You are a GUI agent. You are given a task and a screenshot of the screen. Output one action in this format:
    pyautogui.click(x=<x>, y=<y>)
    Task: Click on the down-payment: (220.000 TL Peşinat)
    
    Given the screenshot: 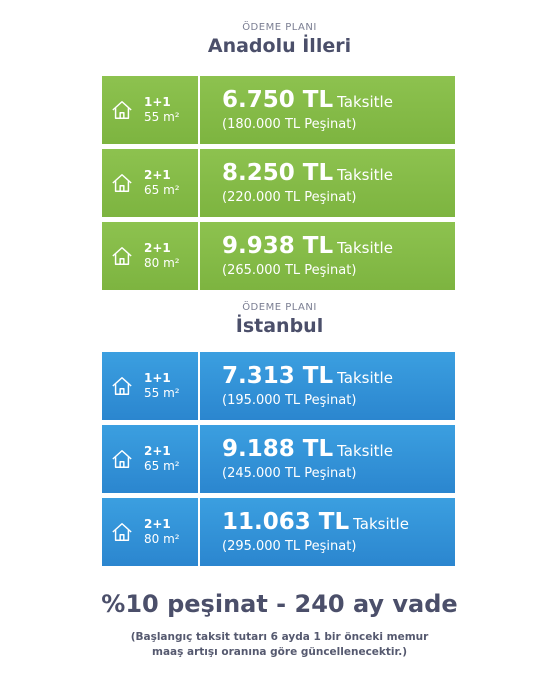 What is the action you would take?
    pyautogui.click(x=289, y=197)
    